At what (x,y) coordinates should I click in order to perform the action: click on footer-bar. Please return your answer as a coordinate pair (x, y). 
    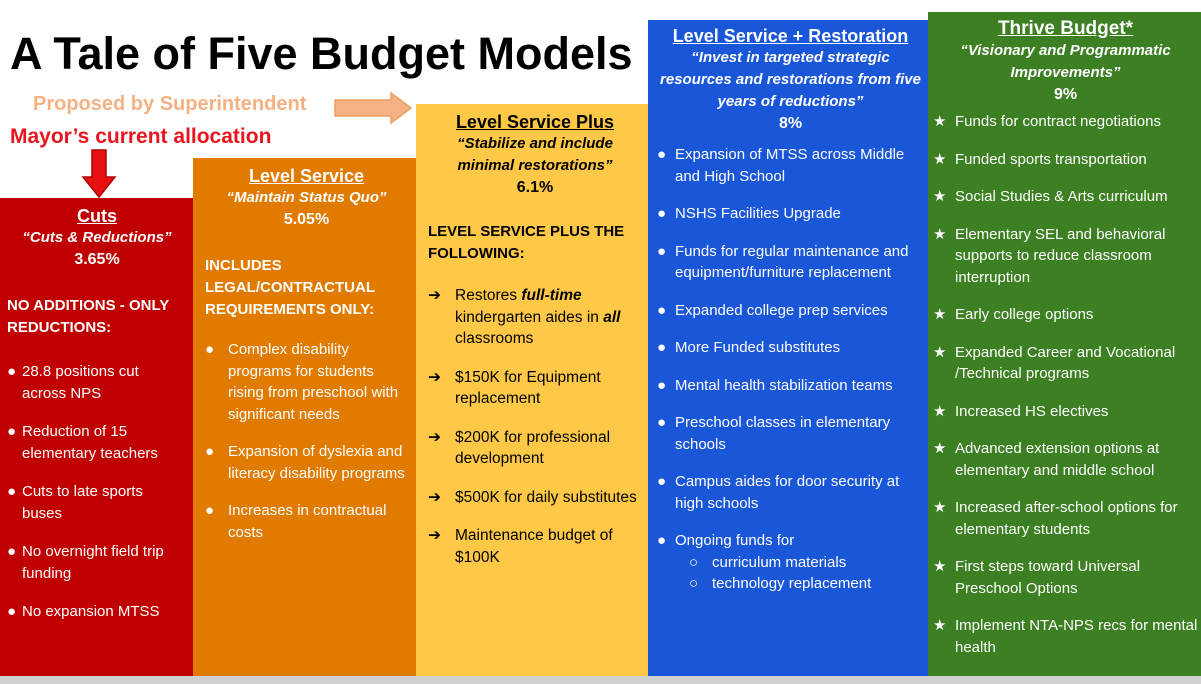
    Looking at the image, I should click on (600, 680).